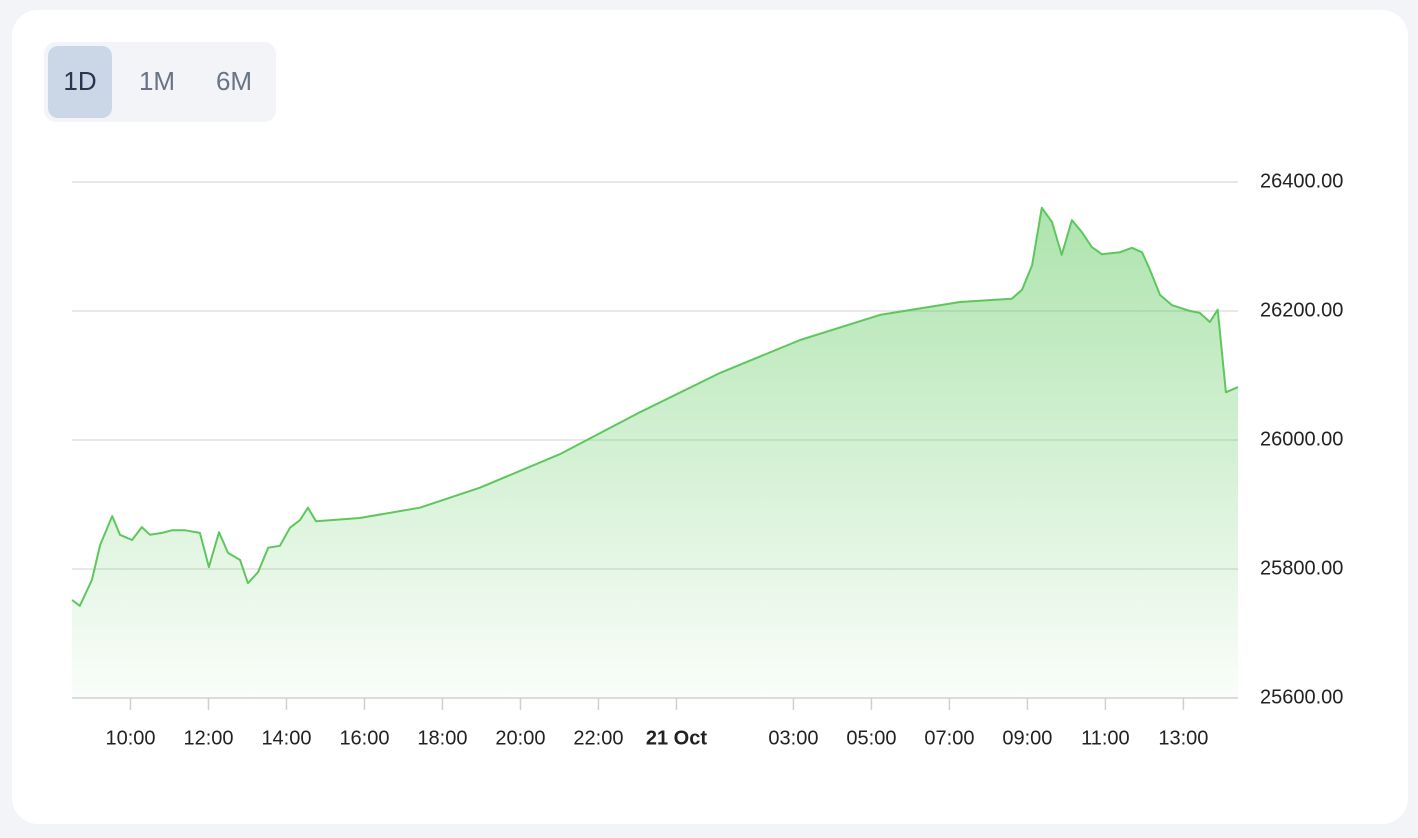 The image size is (1418, 838). I want to click on y-tick-label: 25800.00, so click(1301, 568).